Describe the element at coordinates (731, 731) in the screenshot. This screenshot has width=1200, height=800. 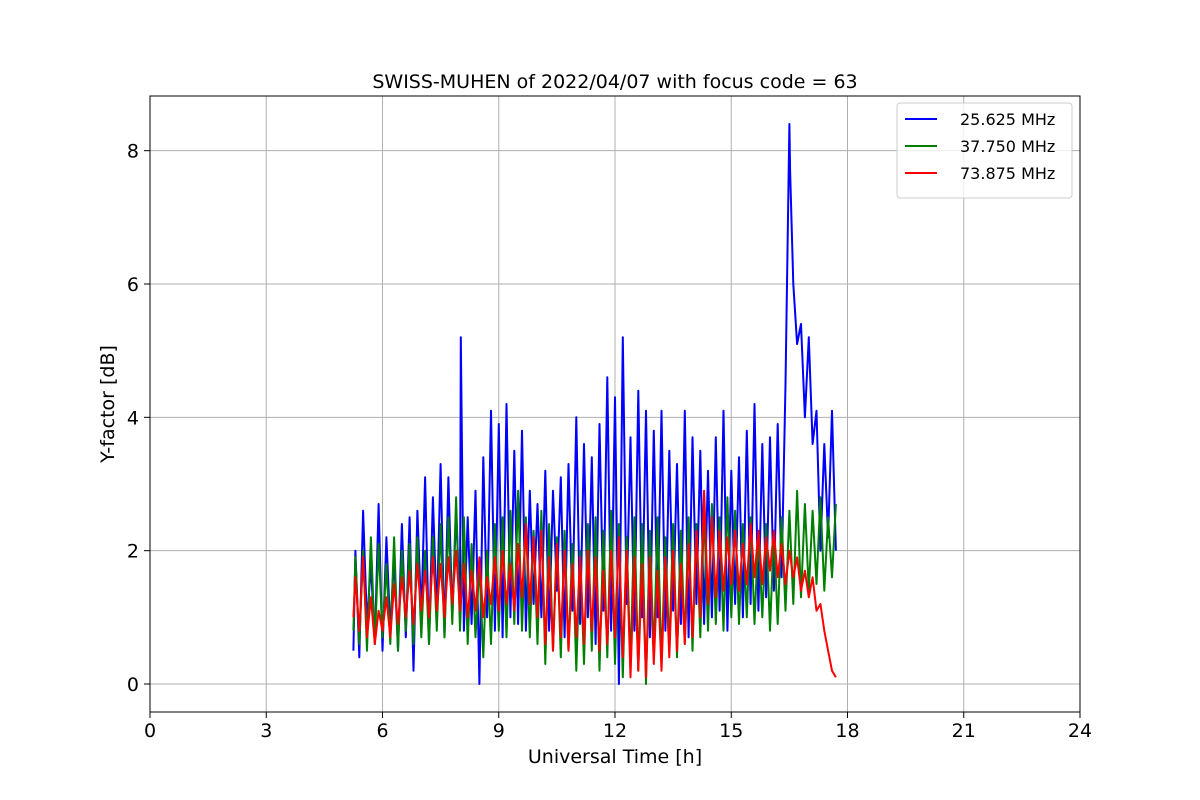
I see `x-tick-label: 15` at that location.